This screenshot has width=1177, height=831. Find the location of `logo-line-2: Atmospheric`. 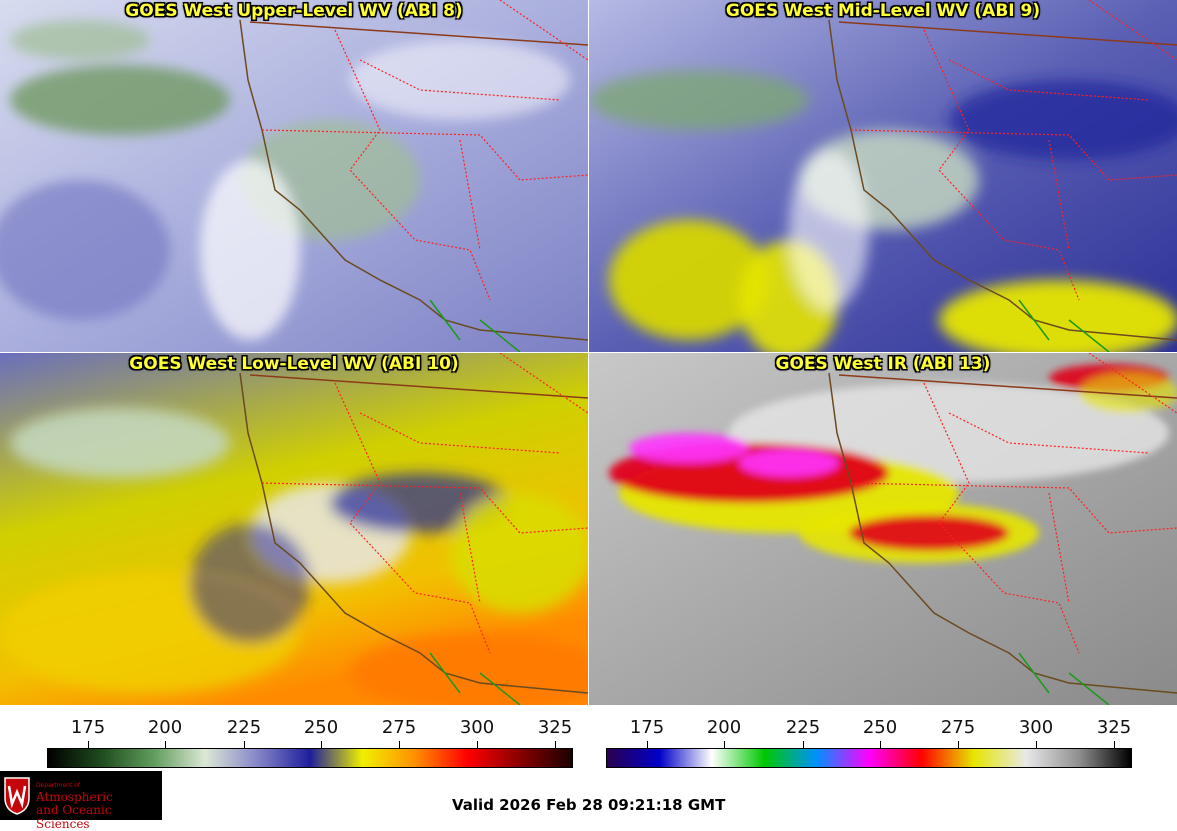

logo-line-2: Atmospheric is located at coordinates (74, 797).